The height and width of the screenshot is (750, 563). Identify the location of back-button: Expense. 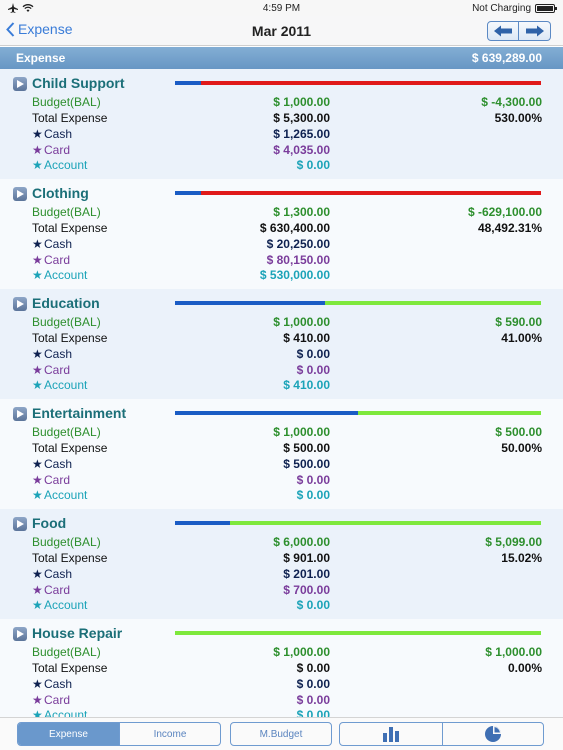
(39, 29).